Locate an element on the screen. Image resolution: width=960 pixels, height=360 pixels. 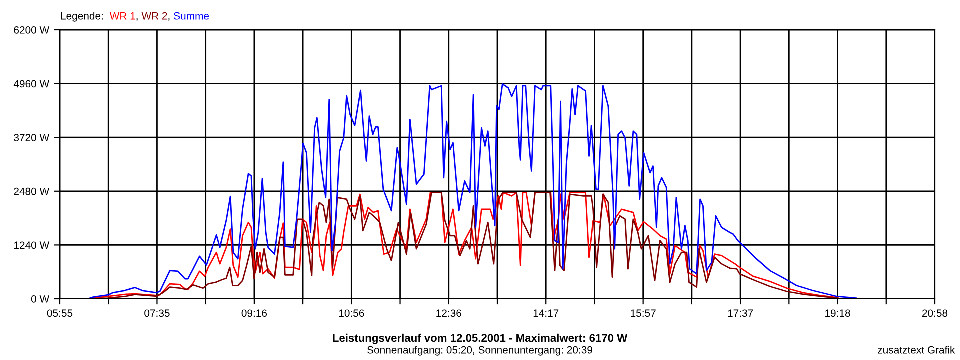
text: zusatztext Grafik is located at coordinates (917, 350).